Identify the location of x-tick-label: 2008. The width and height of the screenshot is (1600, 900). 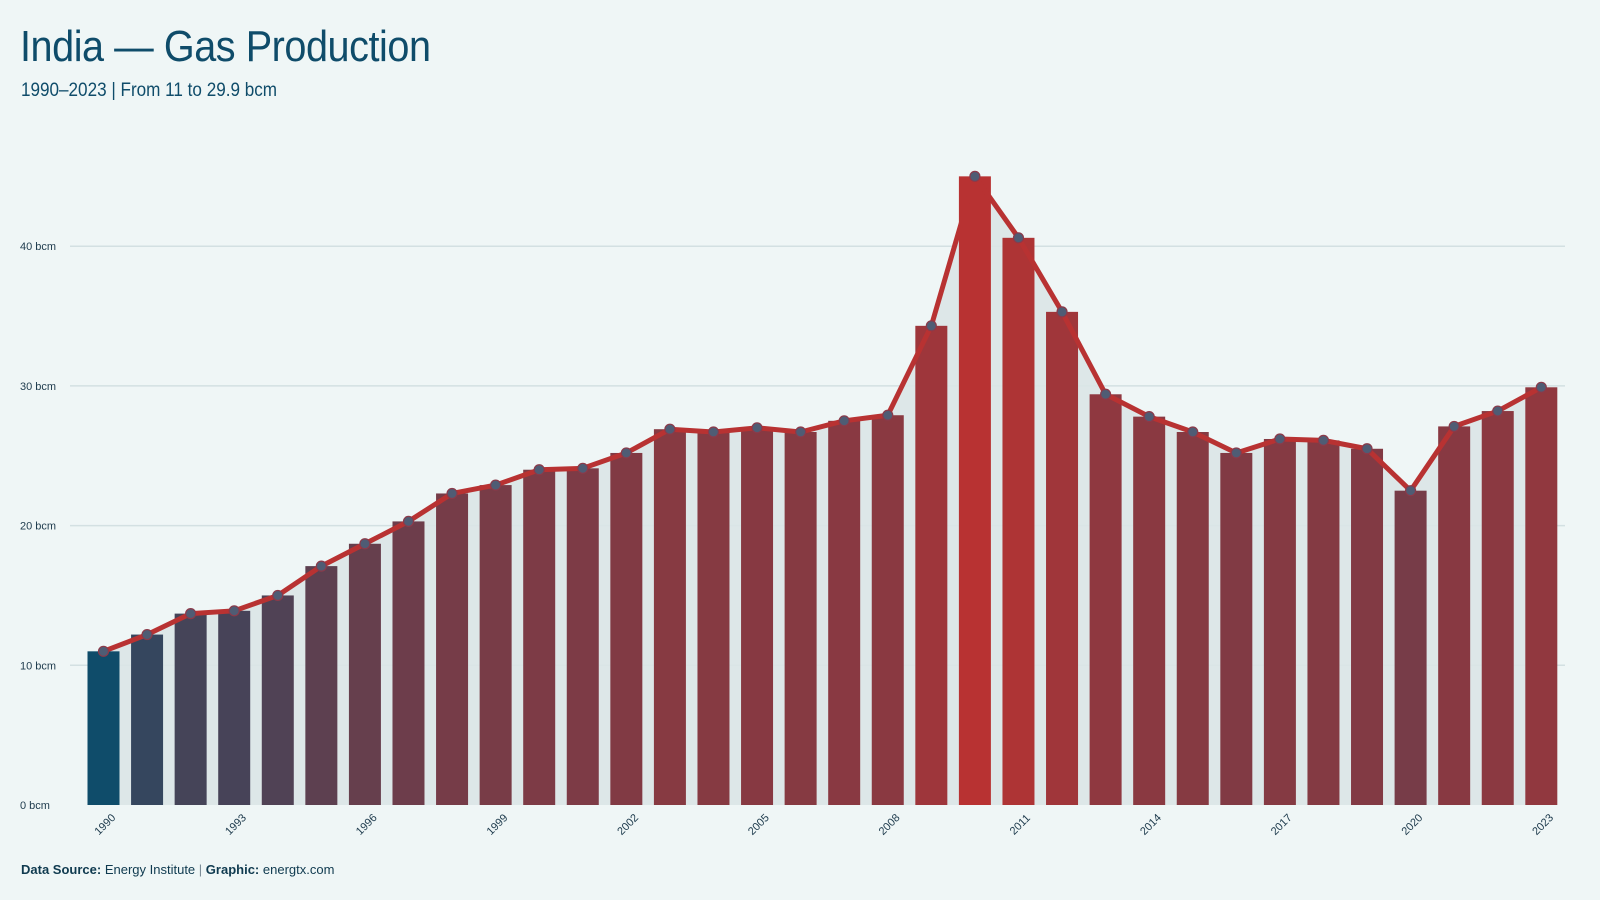
(890, 825).